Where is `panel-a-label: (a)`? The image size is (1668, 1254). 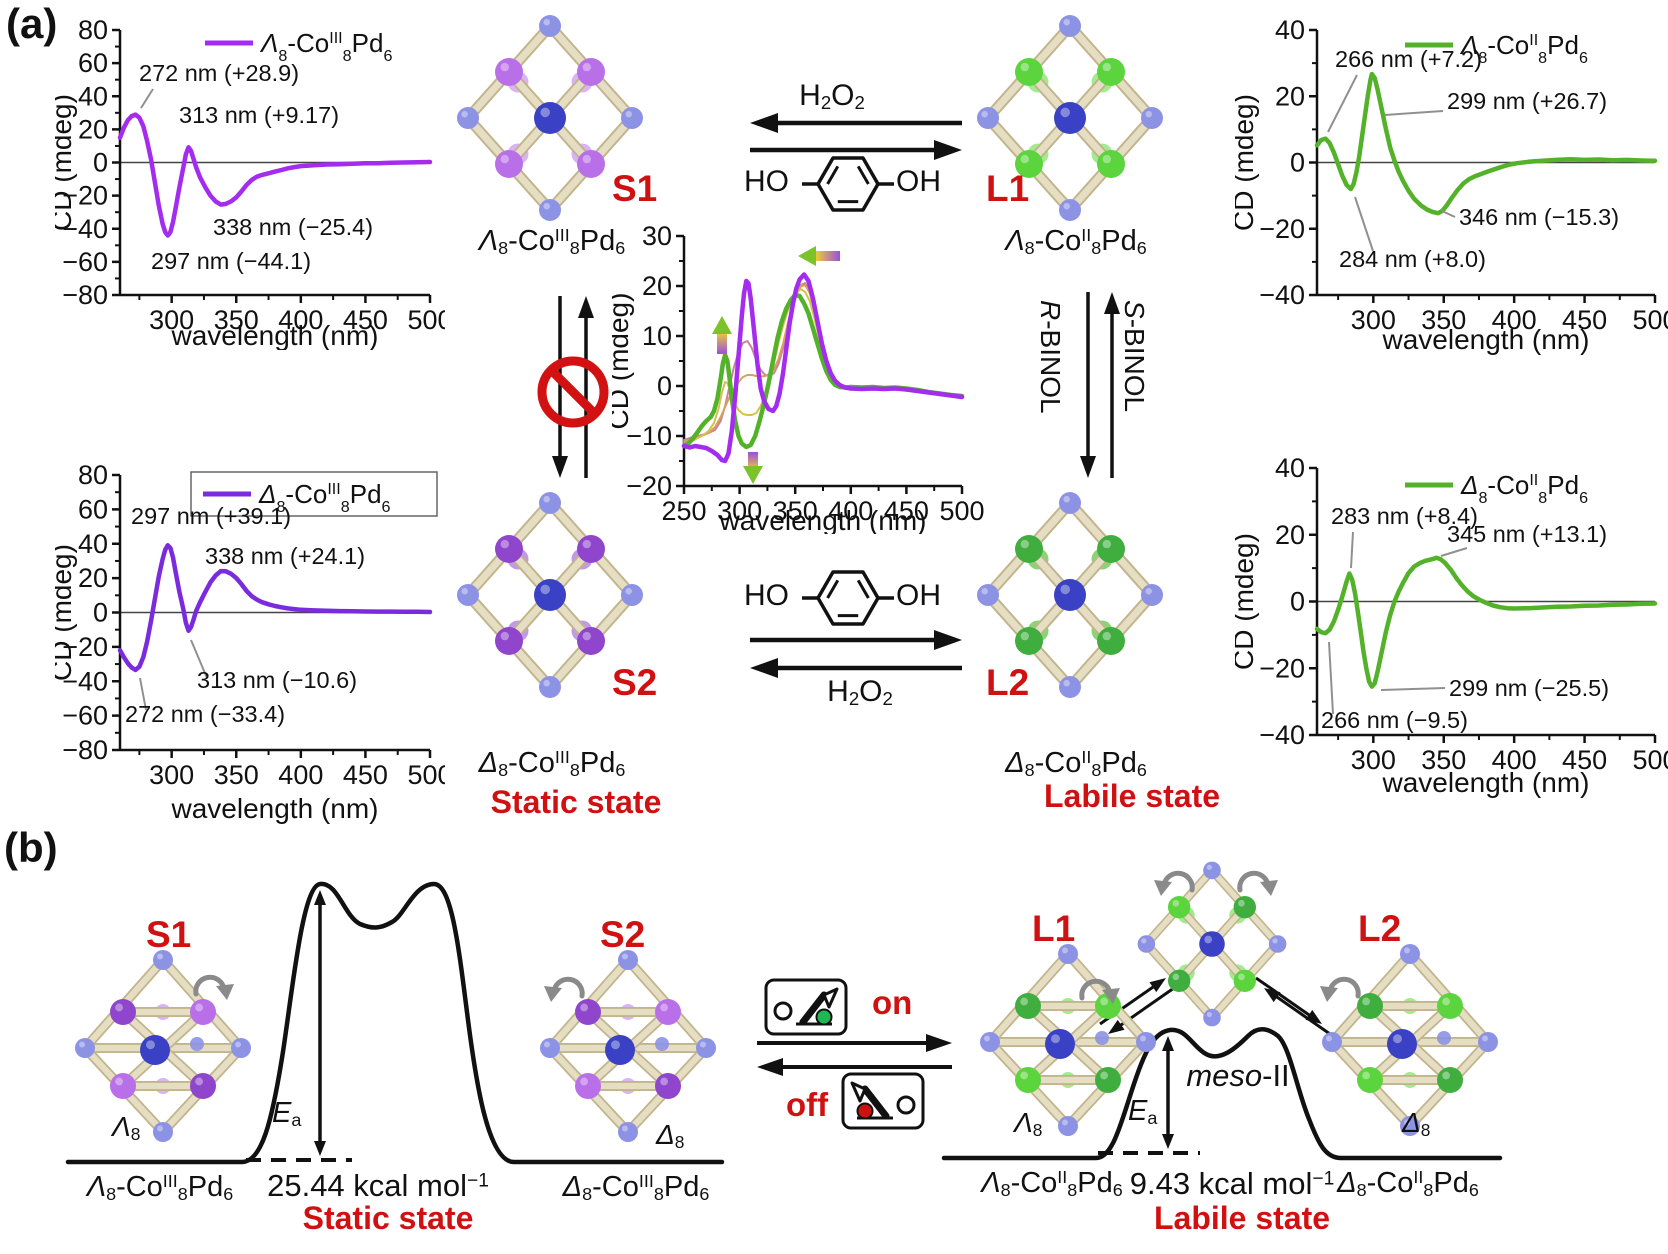
panel-a-label: (a) is located at coordinates (32, 23).